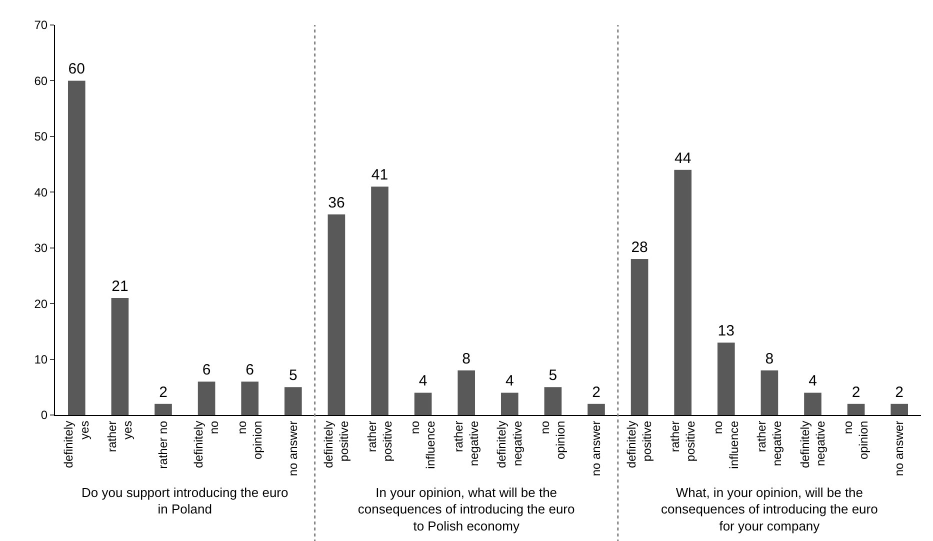 This screenshot has height=541, width=933. I want to click on y-tick-label: 20, so click(41, 303).